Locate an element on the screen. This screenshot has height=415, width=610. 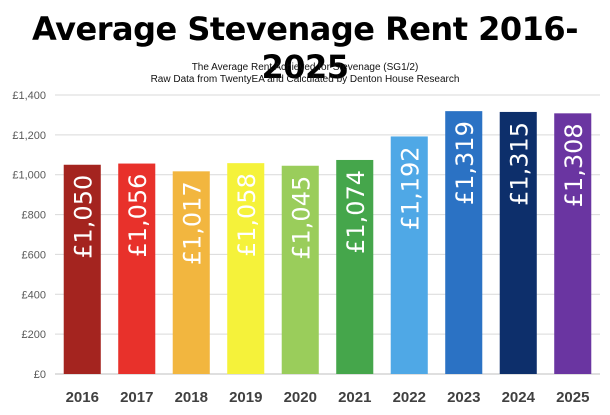
bar-data-label: £1,050 is located at coordinates (83, 217).